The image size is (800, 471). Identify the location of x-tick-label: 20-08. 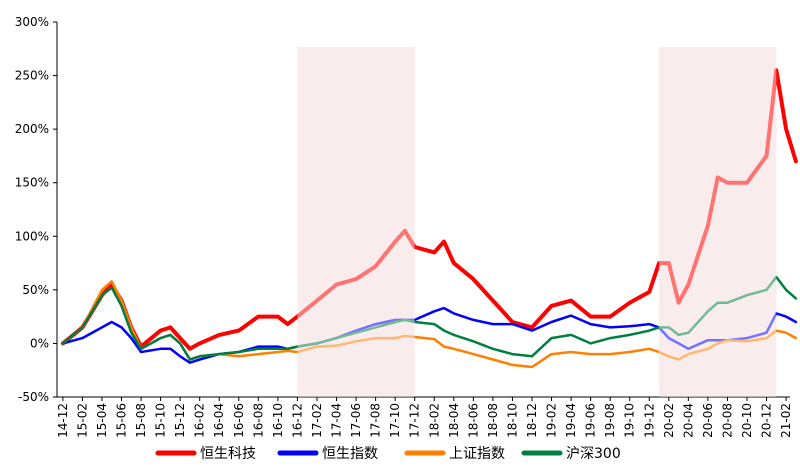
(727, 420).